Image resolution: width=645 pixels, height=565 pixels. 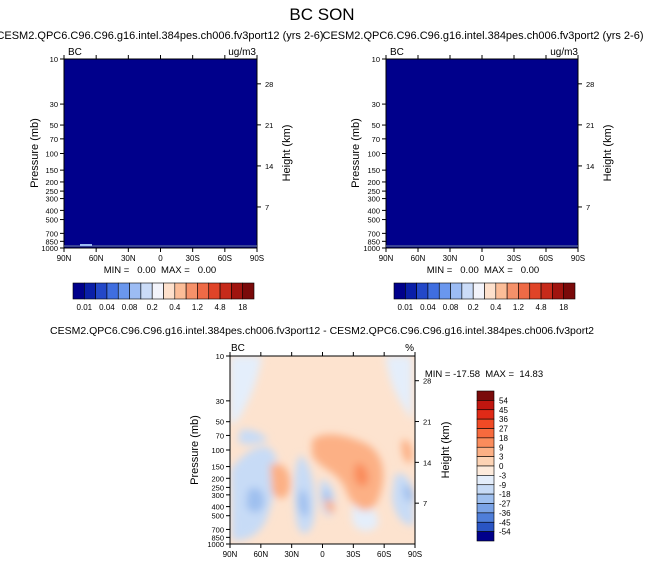 I want to click on colorbar-label: 0.4, so click(x=496, y=307).